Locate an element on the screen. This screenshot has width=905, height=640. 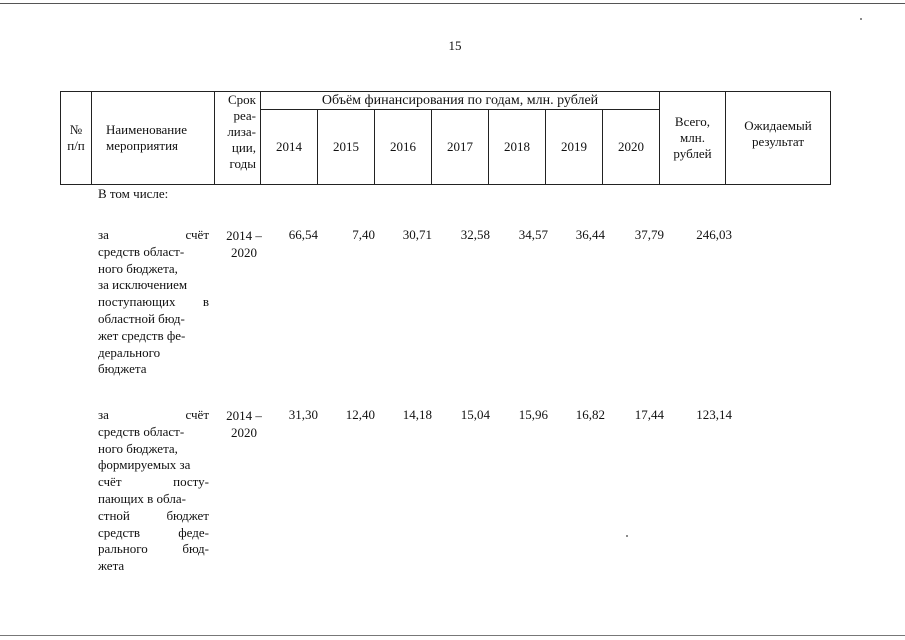
header-term-line: реа- is located at coordinates (244, 115).